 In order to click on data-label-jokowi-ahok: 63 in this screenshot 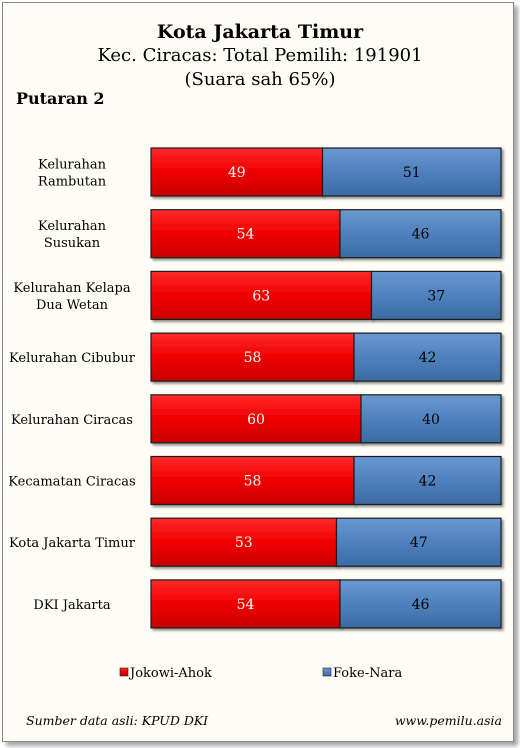, I will do `click(261, 296)`.